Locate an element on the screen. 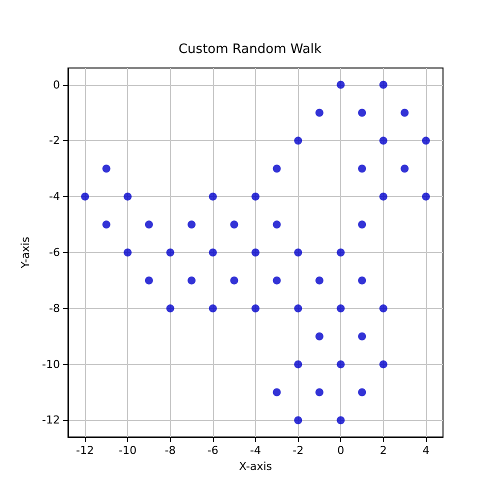  x-tick-label: 4 is located at coordinates (426, 450).